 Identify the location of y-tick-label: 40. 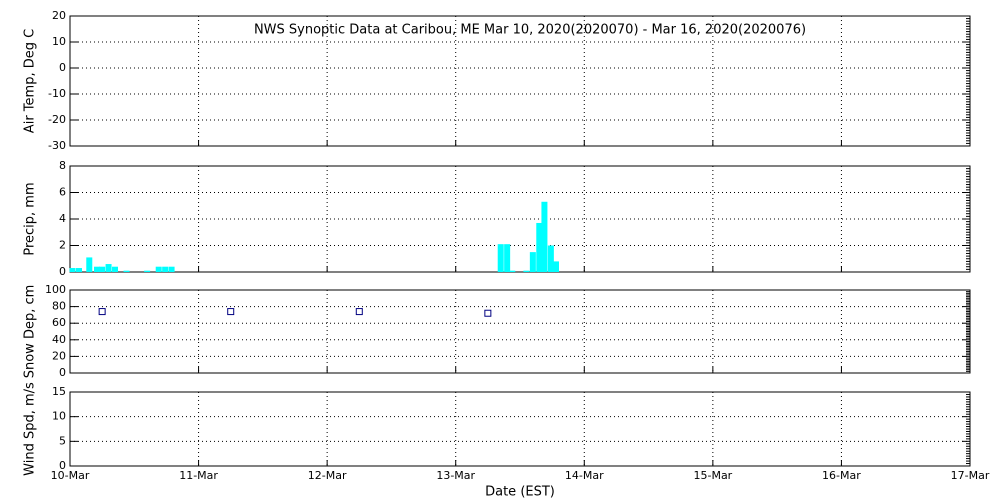
(59, 339).